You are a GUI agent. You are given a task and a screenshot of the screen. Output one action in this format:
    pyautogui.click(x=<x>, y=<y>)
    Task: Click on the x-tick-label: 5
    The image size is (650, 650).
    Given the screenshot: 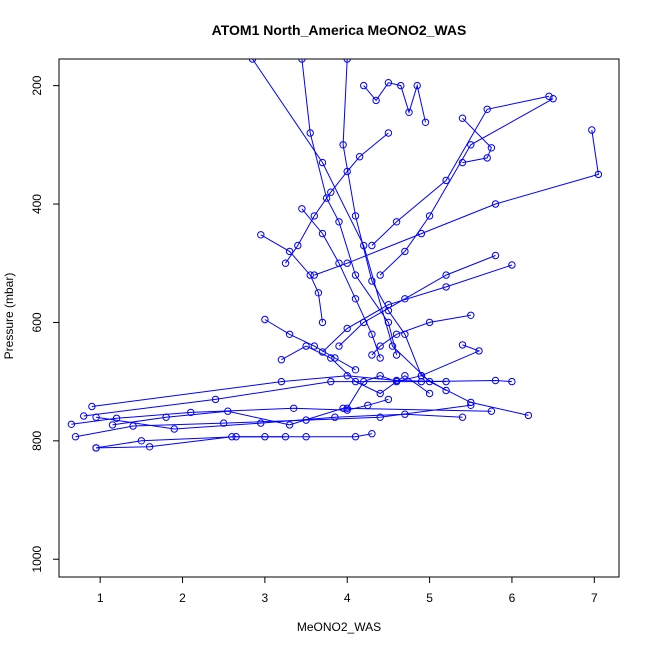 What is the action you would take?
    pyautogui.click(x=429, y=598)
    